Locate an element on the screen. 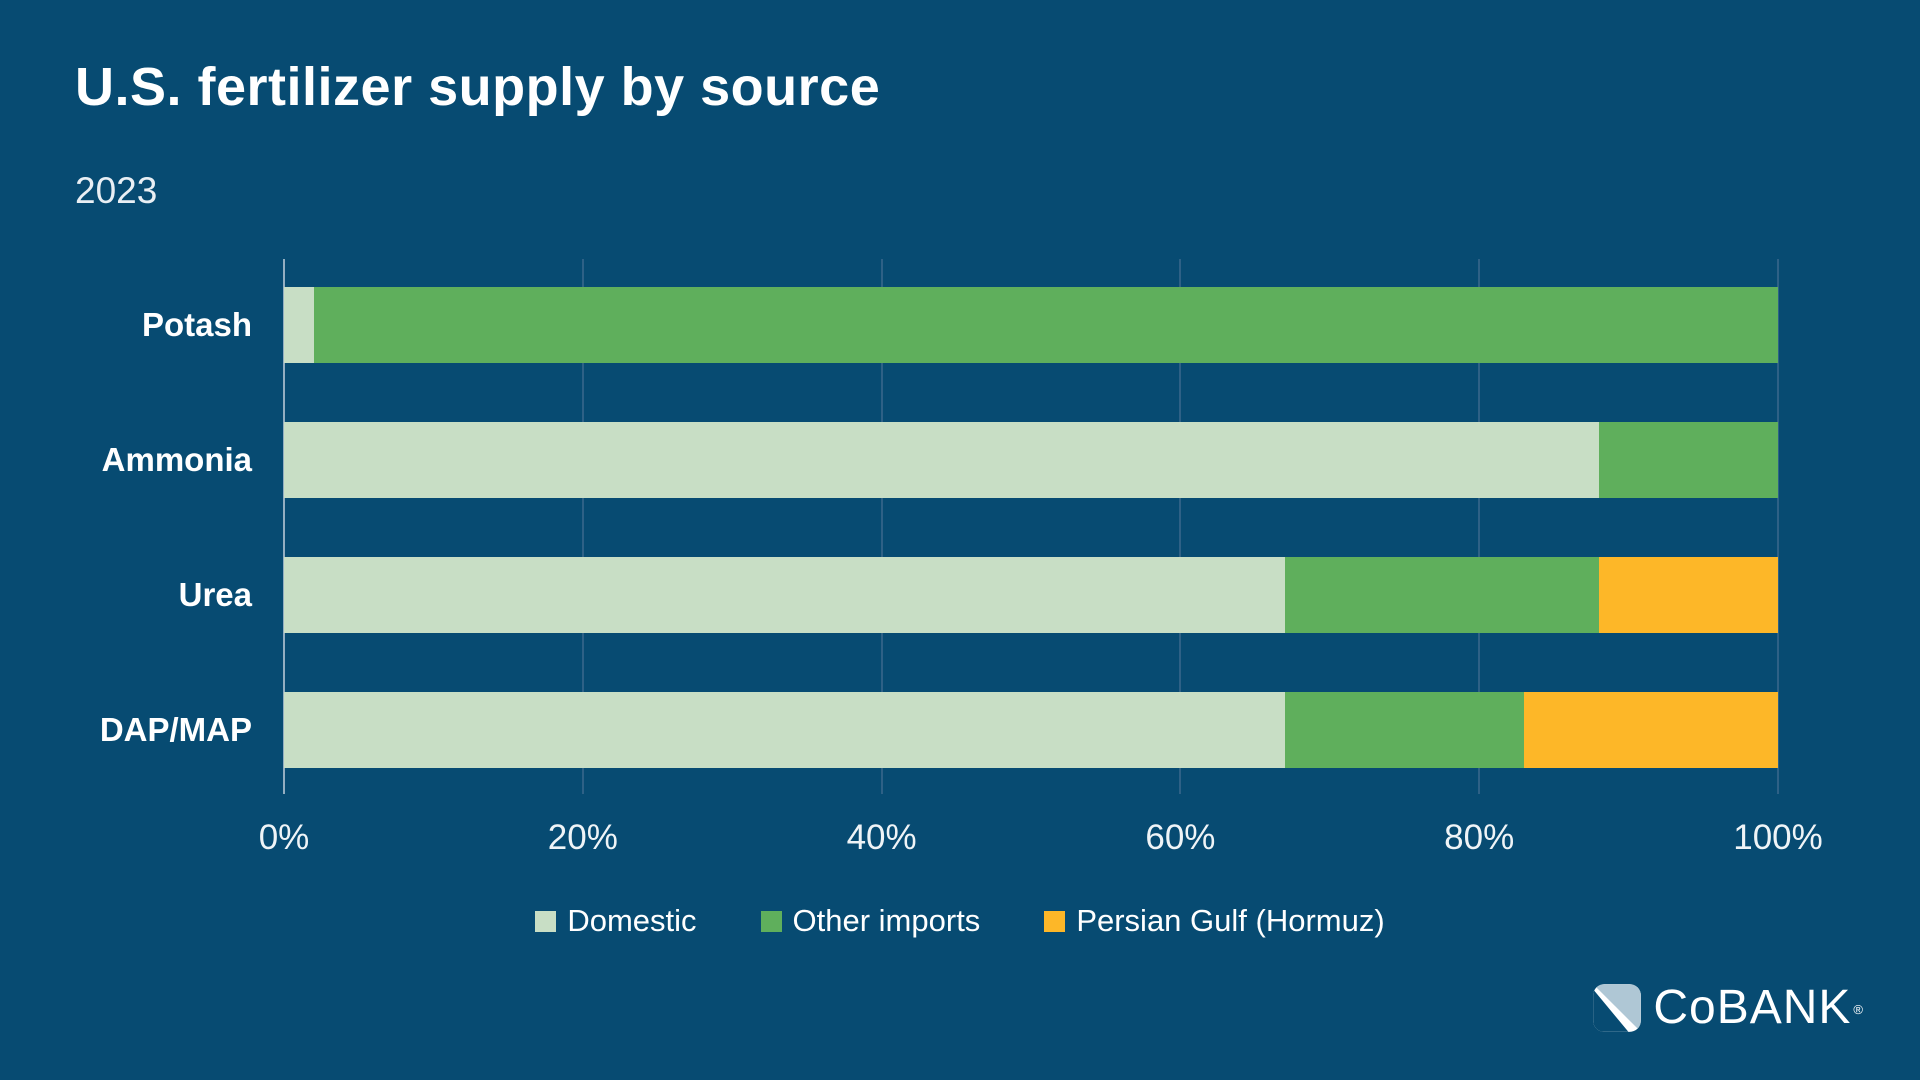 The image size is (1920, 1080). category-label-ammonia: Ammonia is located at coordinates (176, 459).